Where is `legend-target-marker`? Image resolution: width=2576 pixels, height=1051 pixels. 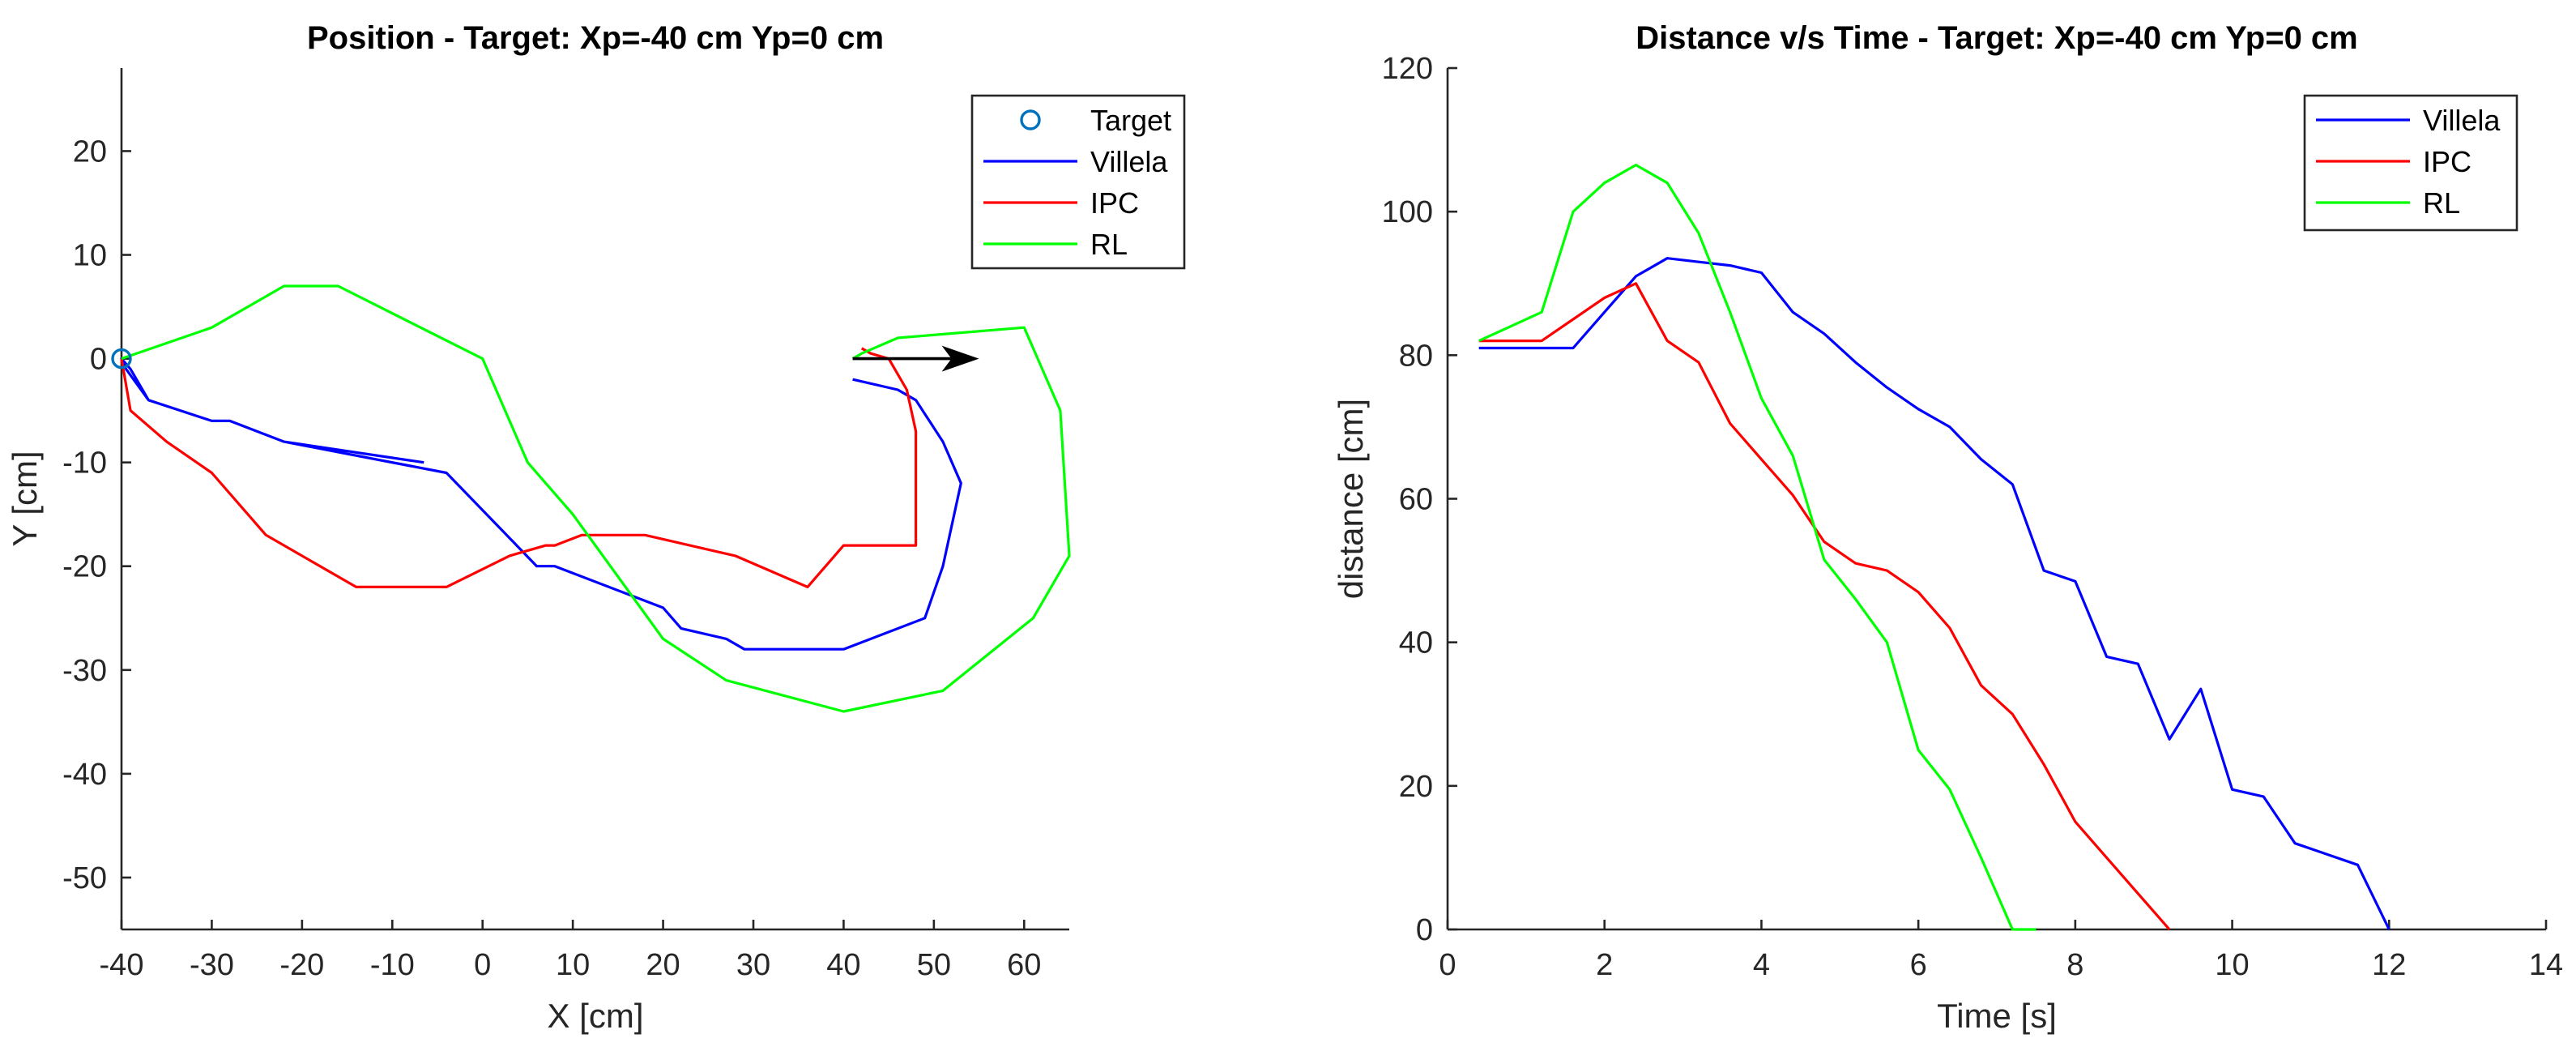 legend-target-marker is located at coordinates (1030, 119).